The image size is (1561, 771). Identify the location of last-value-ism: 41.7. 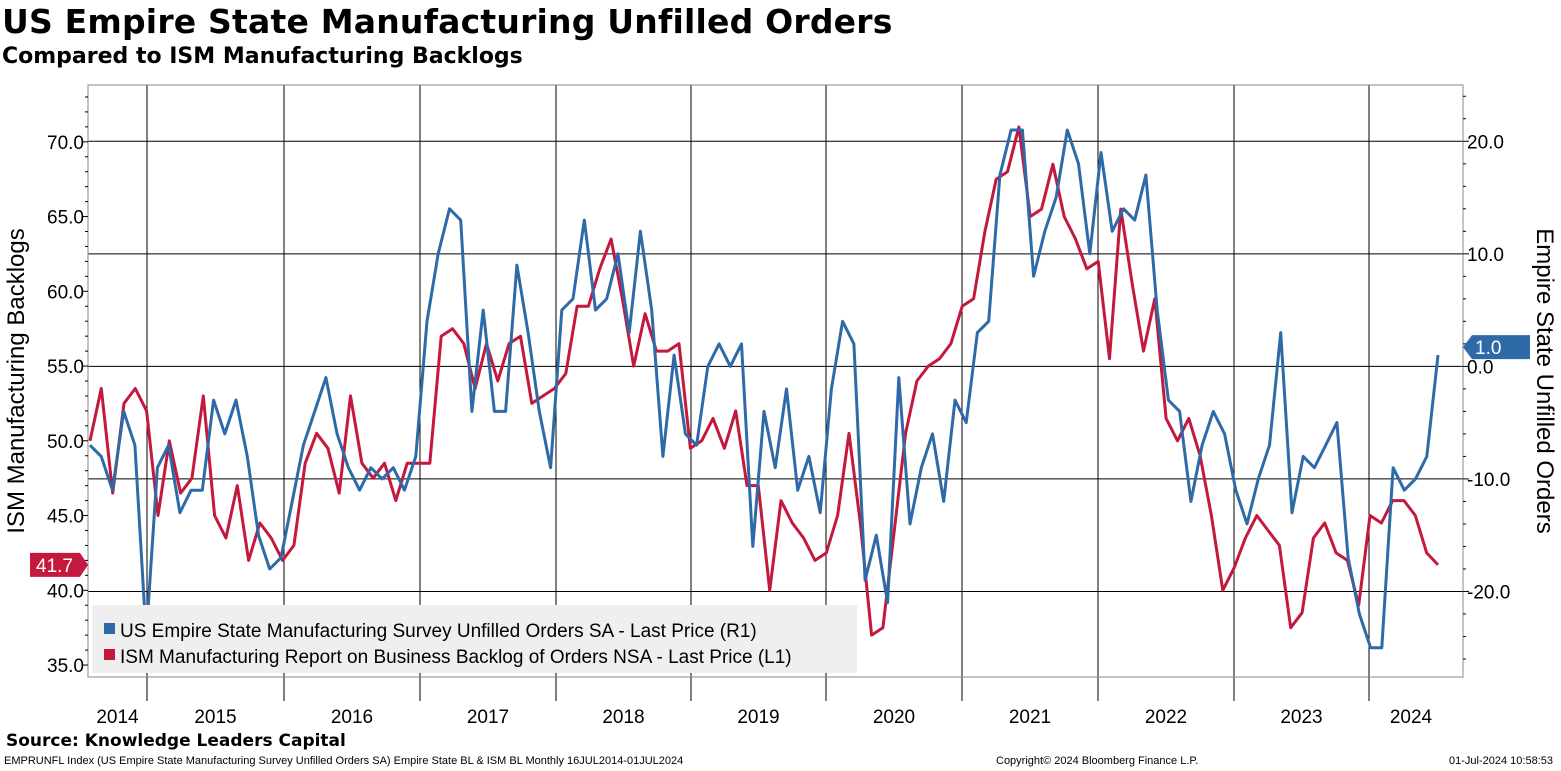
(59, 564).